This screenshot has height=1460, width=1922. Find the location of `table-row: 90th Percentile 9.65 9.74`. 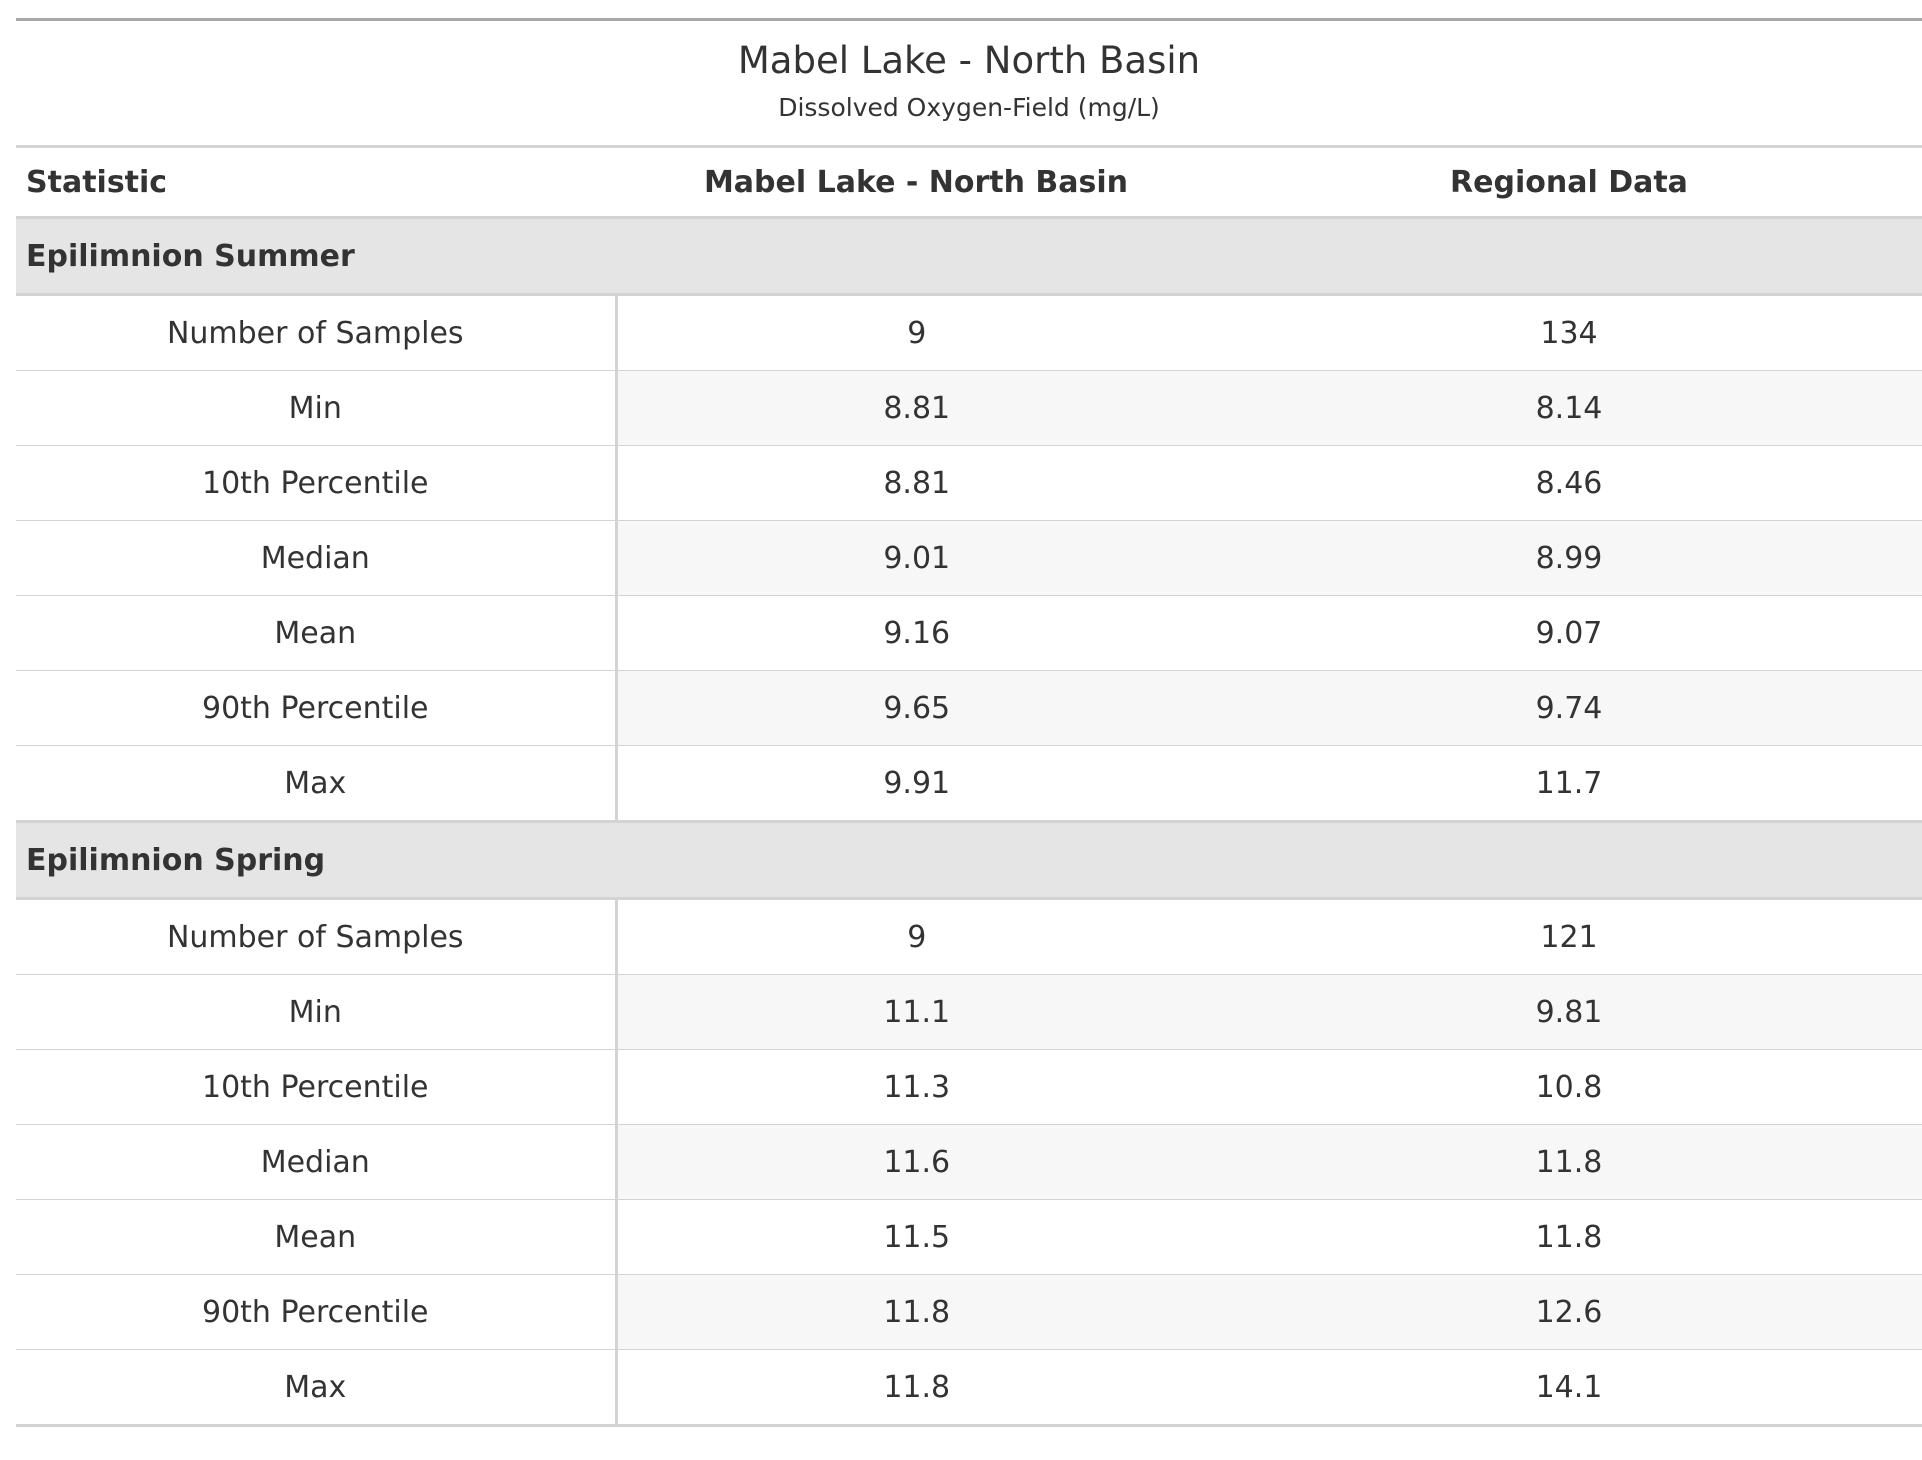

table-row: 90th Percentile 9.65 9.74 is located at coordinates (969, 708).